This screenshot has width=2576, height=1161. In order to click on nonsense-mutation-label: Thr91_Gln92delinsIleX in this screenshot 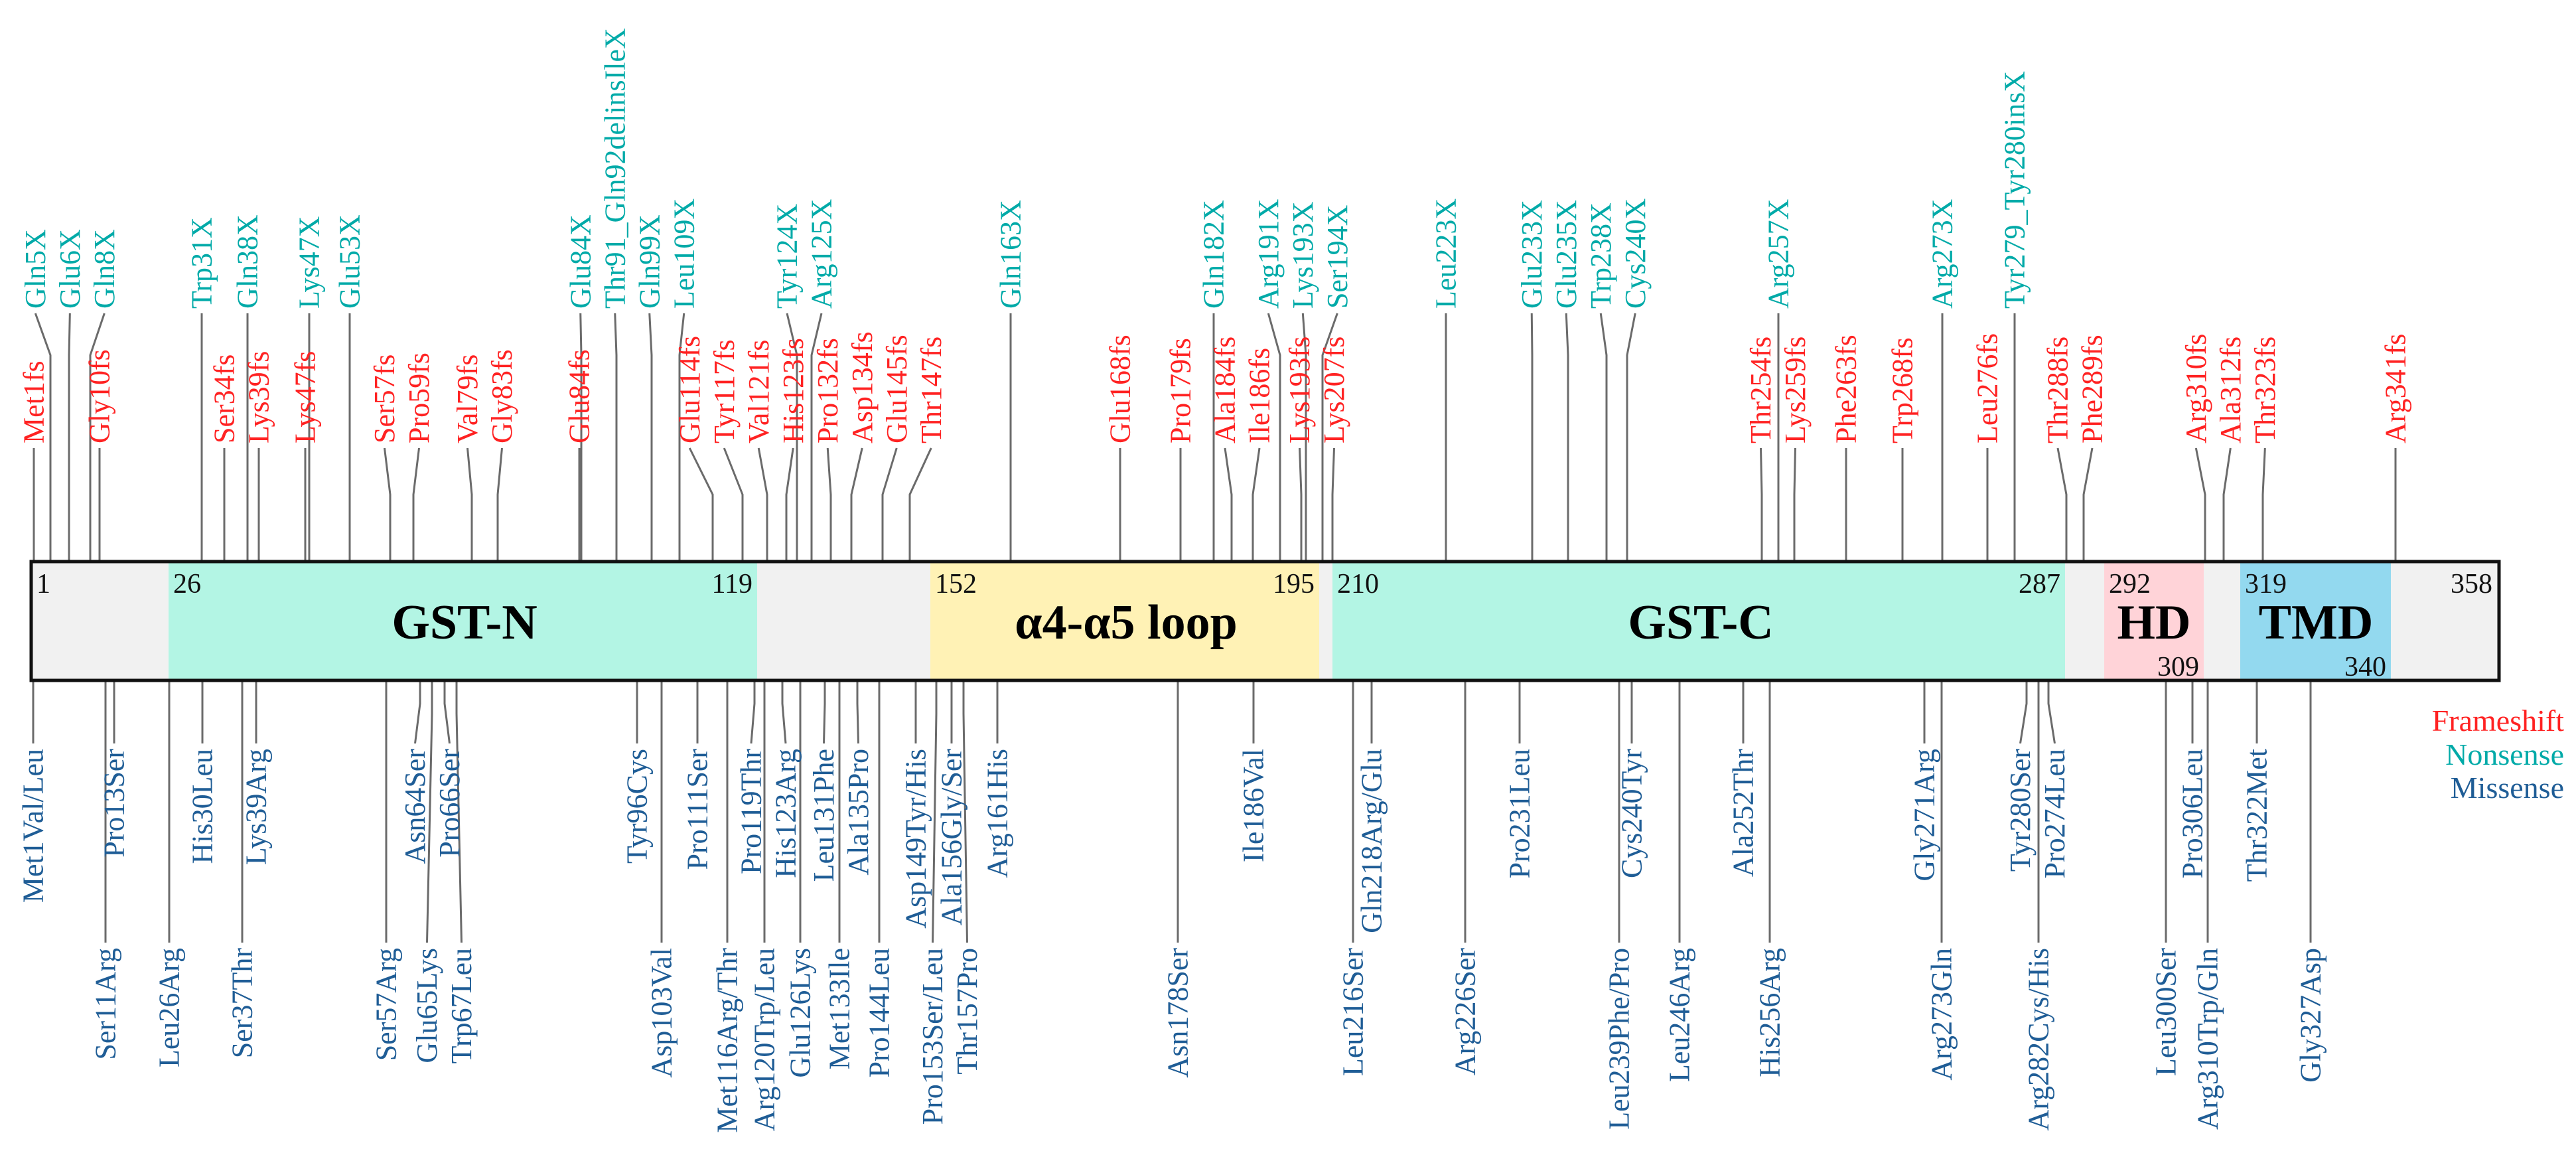, I will do `click(615, 168)`.